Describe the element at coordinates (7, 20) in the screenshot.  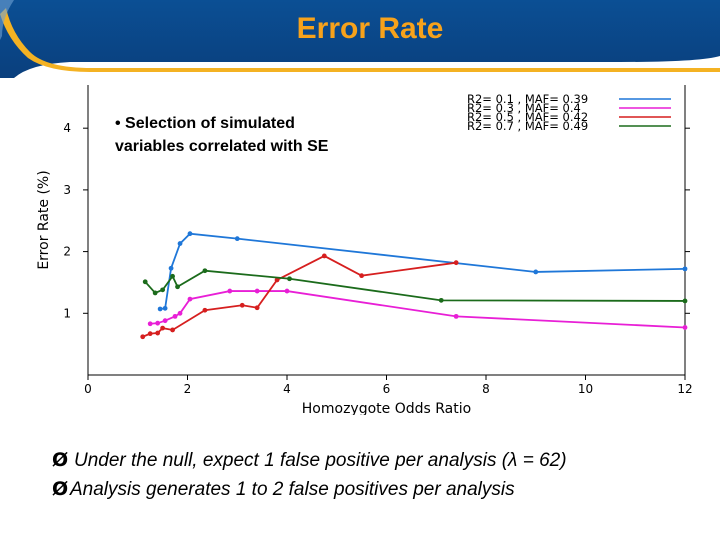
I see `header-light-accent` at that location.